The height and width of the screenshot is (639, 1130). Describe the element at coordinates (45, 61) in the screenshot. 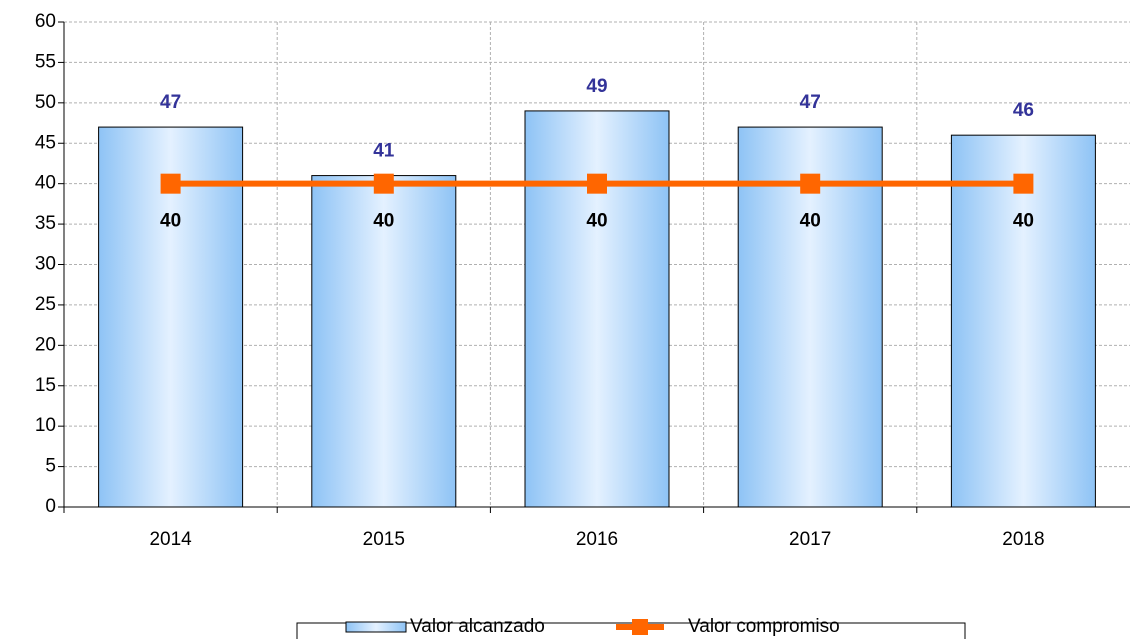

I see `y-tick-label: 55` at that location.